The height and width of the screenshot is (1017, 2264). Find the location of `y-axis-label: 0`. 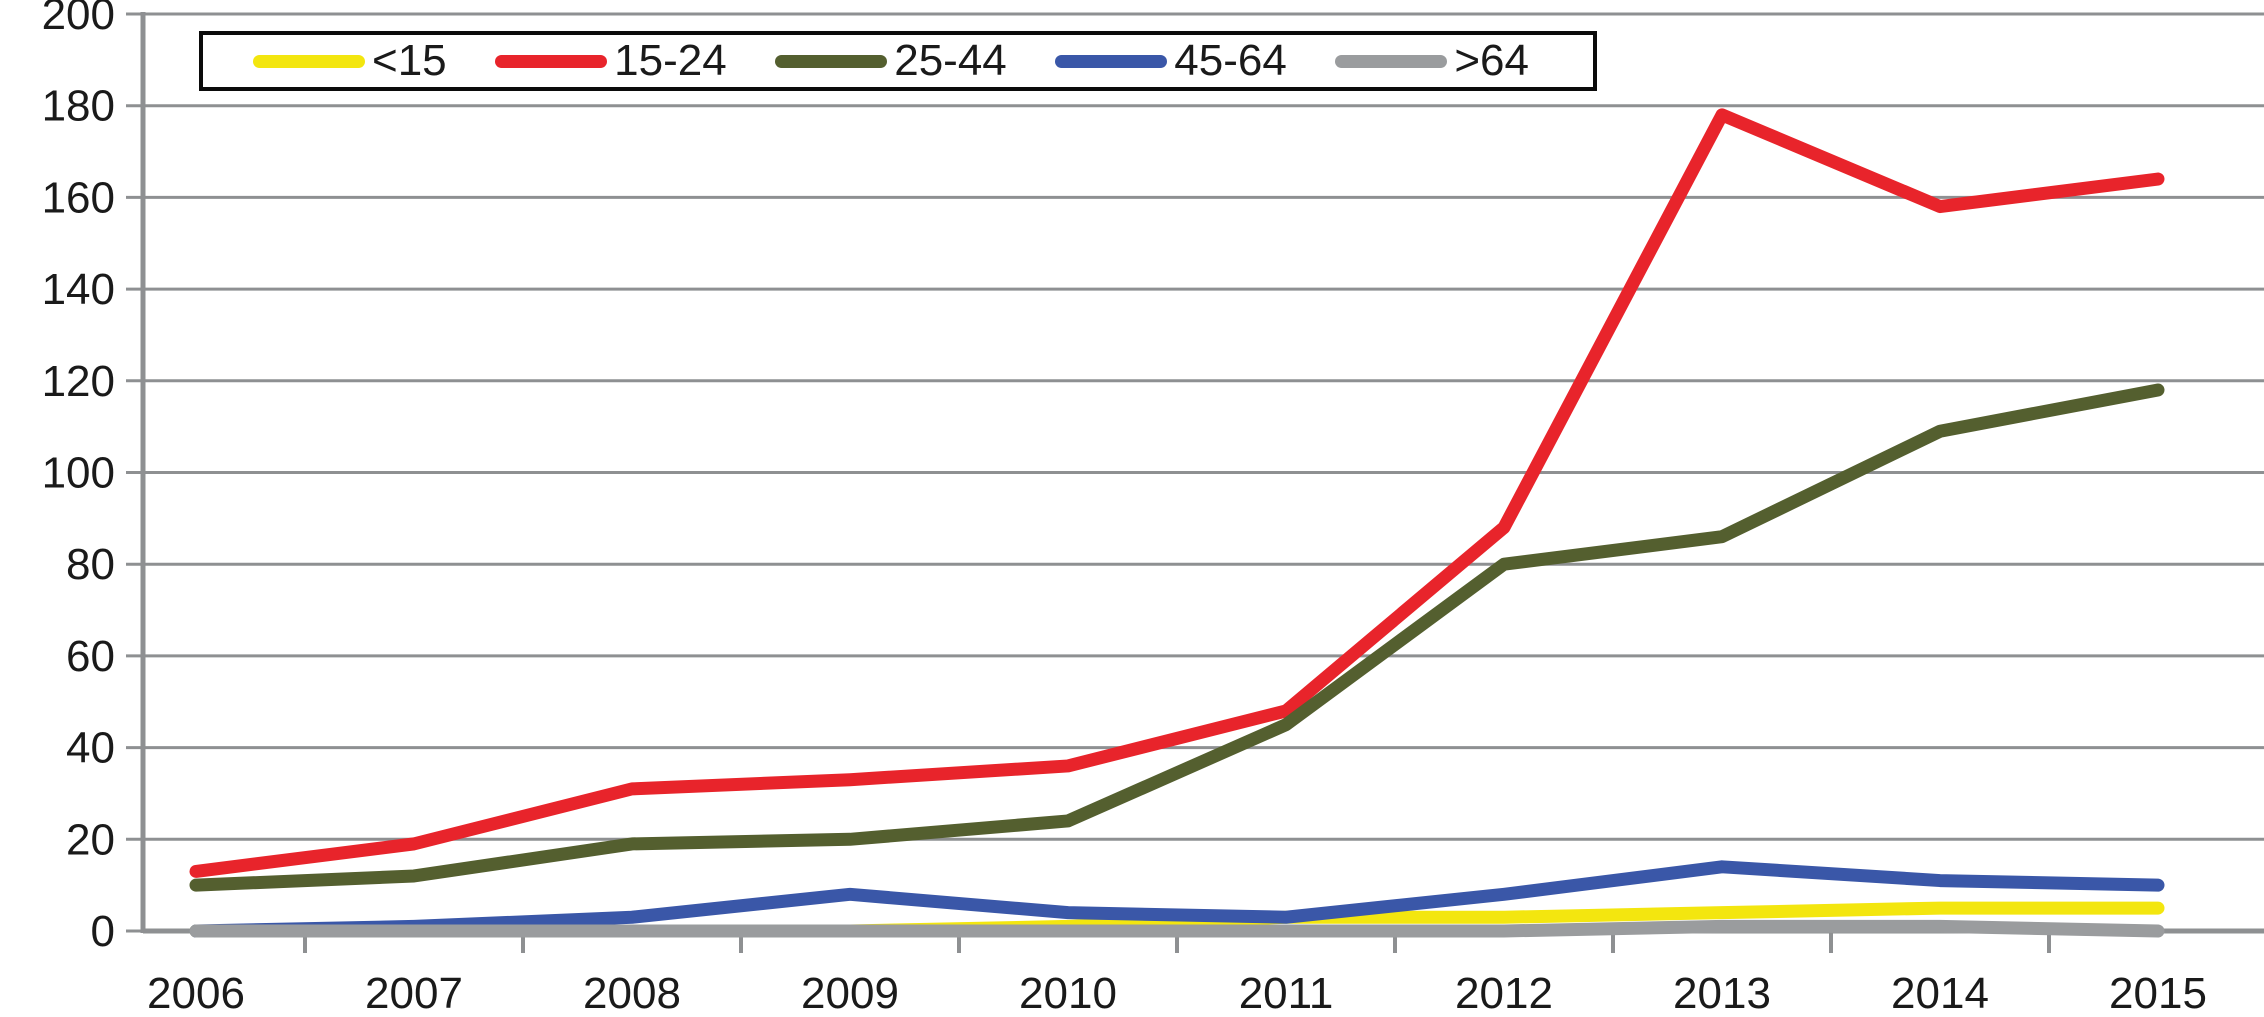

y-axis-label: 0 is located at coordinates (103, 931).